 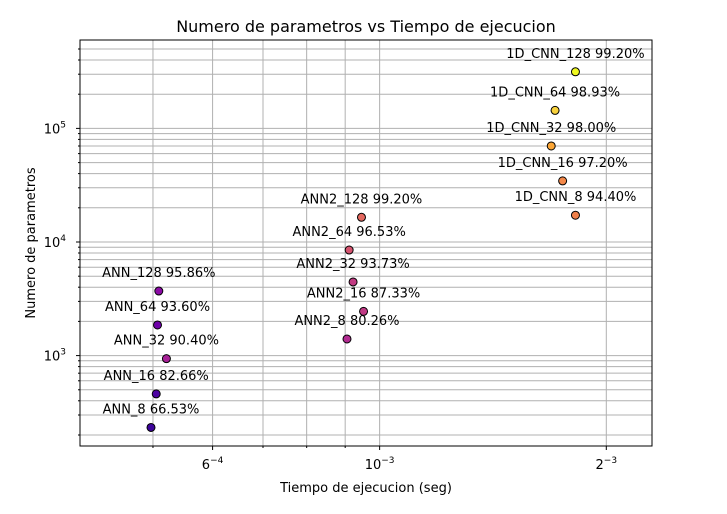 What do you see at coordinates (576, 197) in the screenshot?
I see `point-label: 1D_CNN_8 94.40%` at bounding box center [576, 197].